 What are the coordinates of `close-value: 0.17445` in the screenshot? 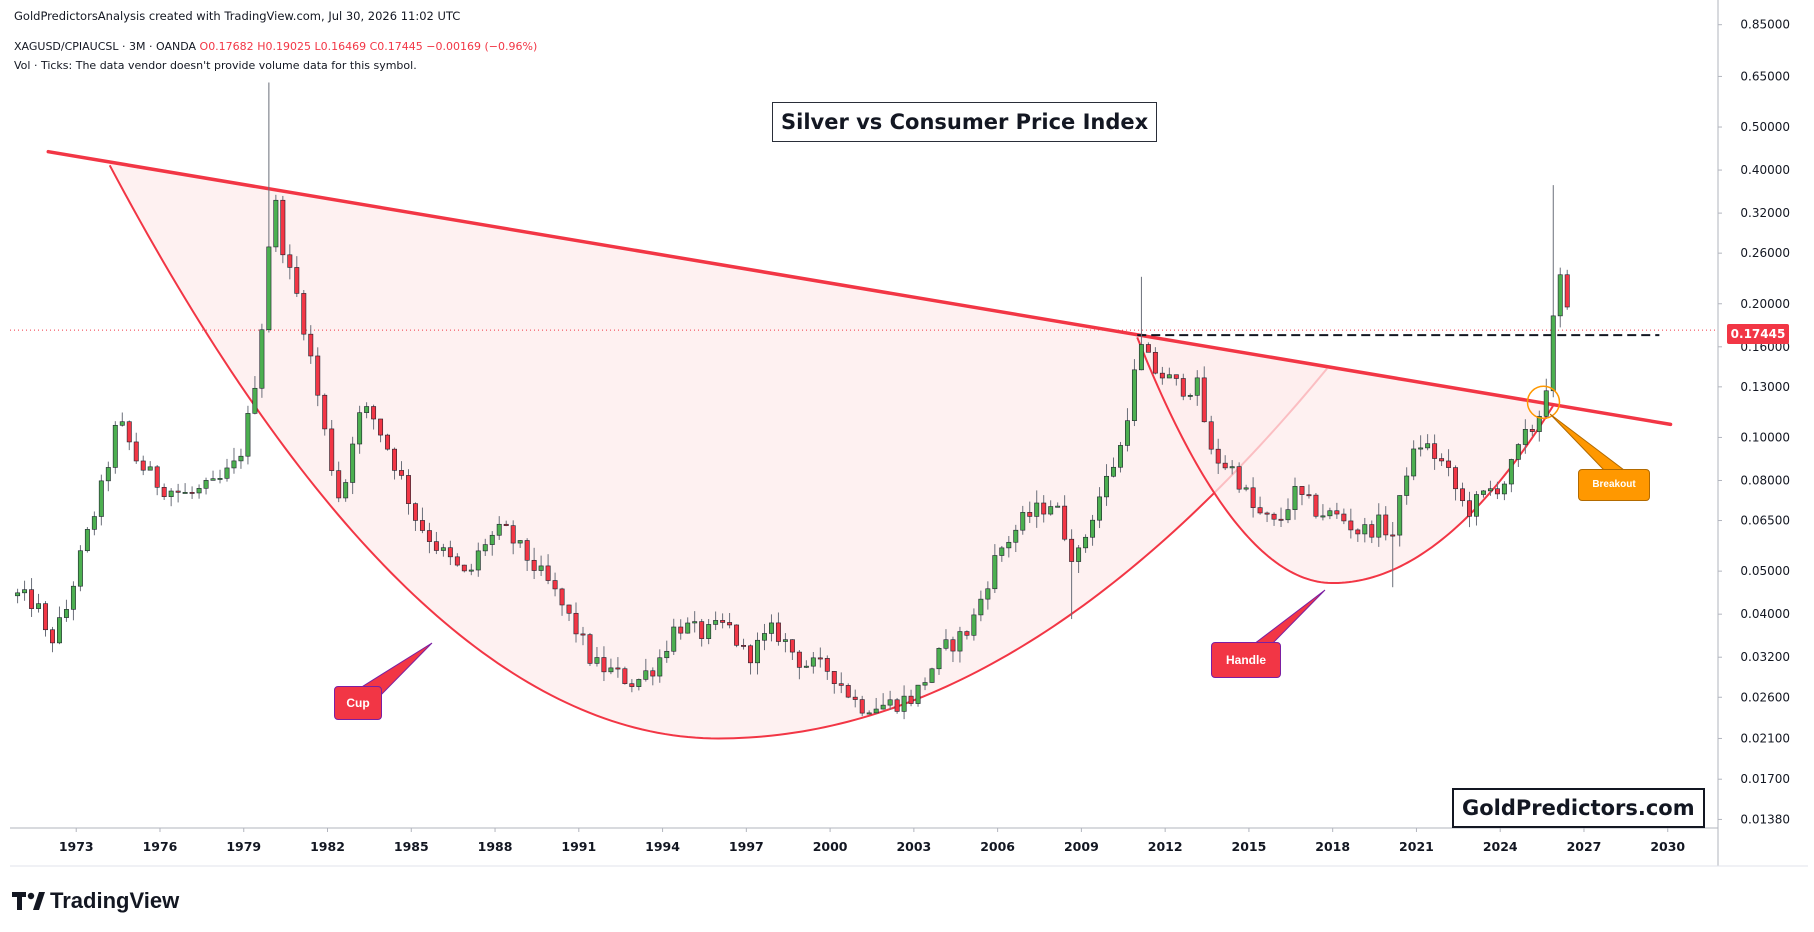 It's located at (400, 46).